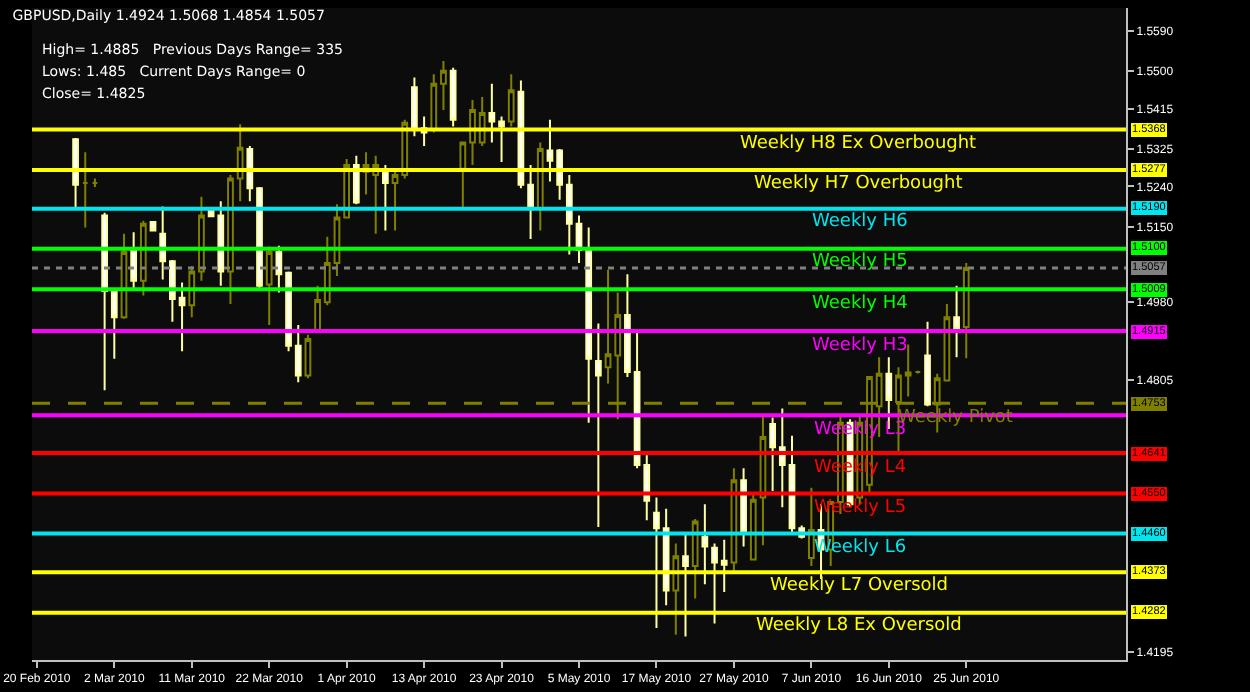  I want to click on ref-line-label: Weekly H3, so click(860, 346).